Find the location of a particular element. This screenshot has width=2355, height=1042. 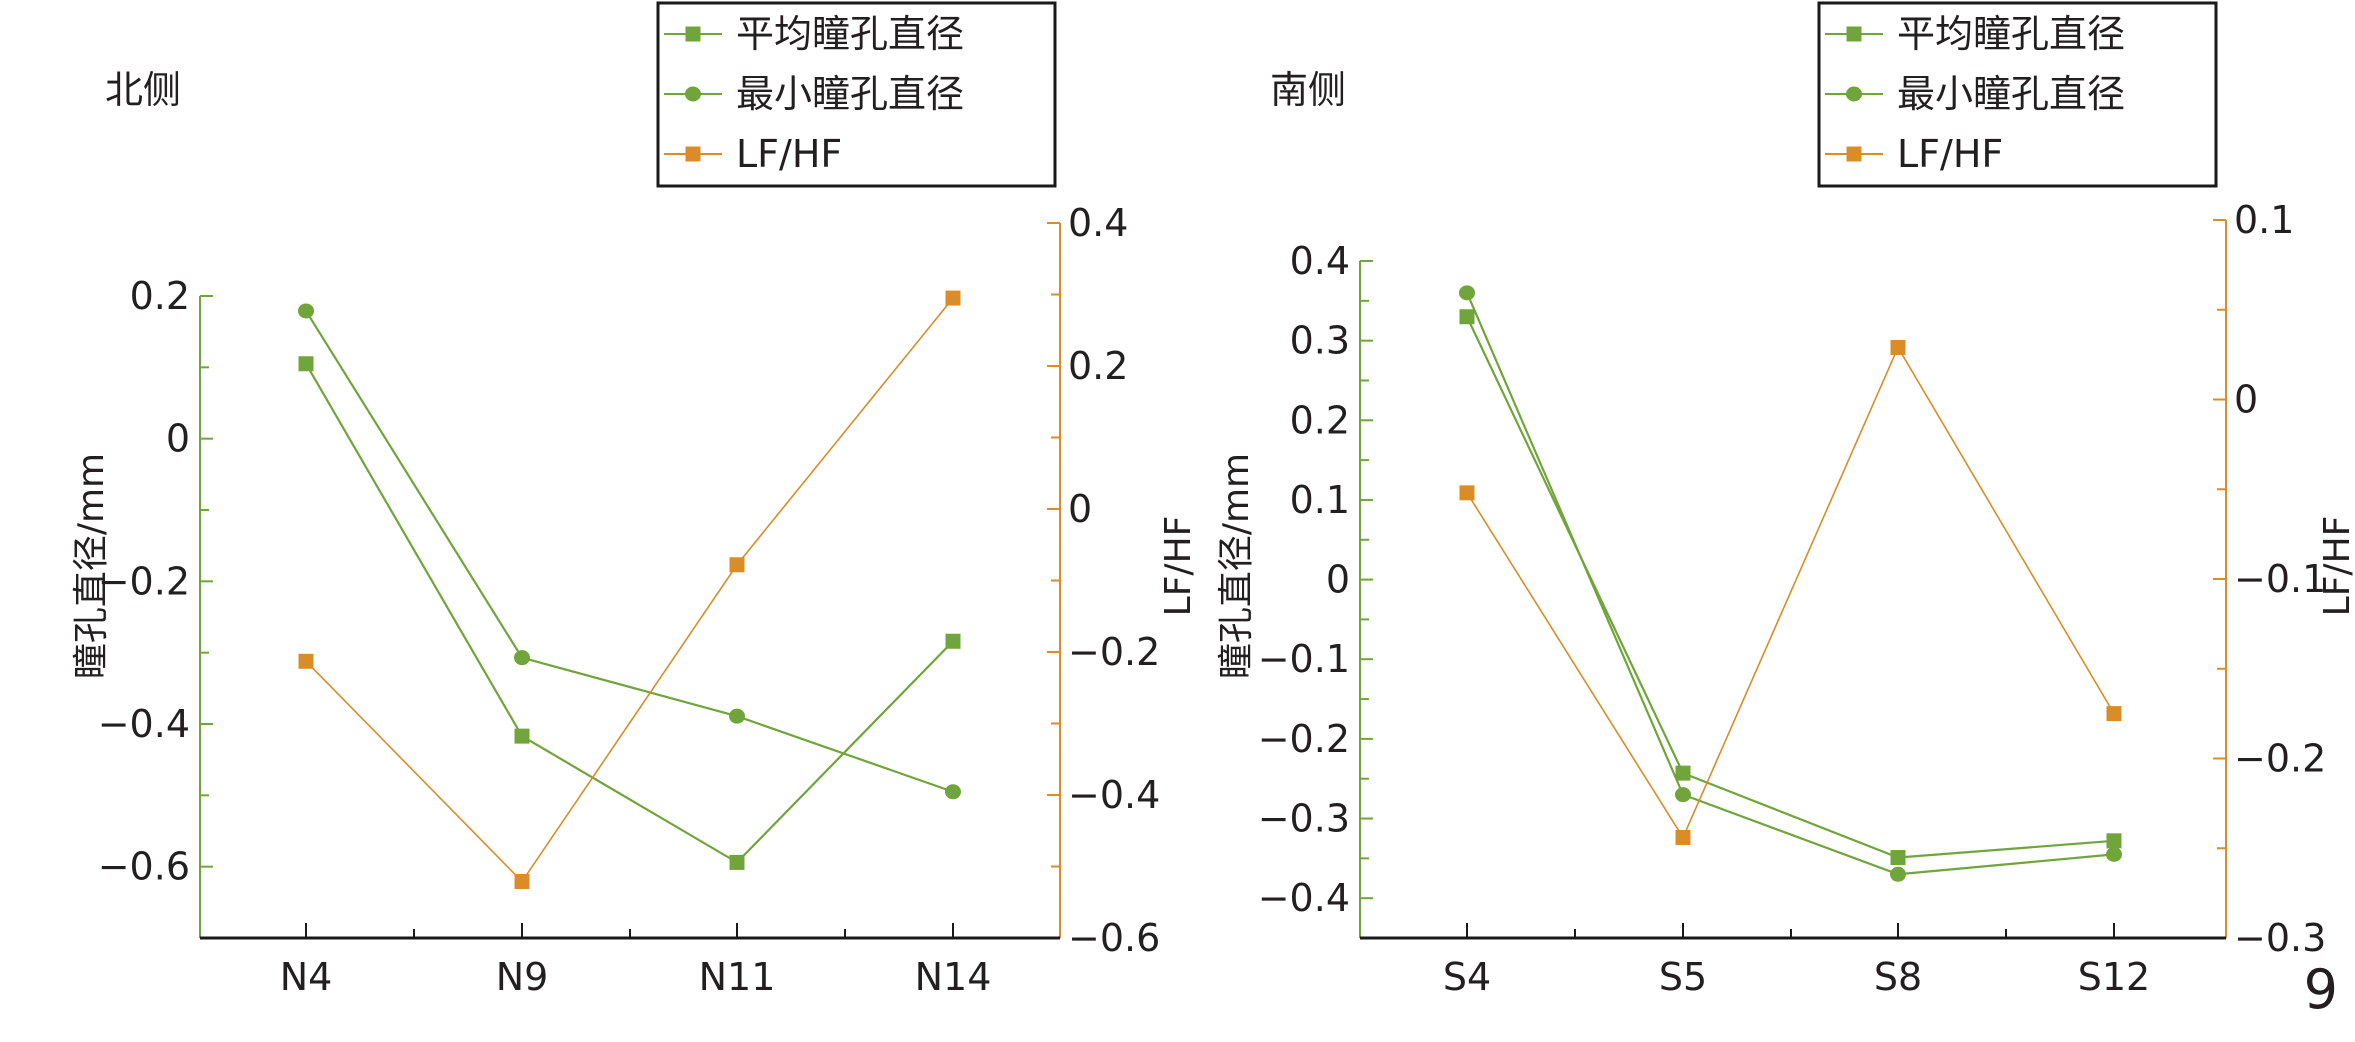

y-tick-label: 0.4 is located at coordinates (1320, 261).